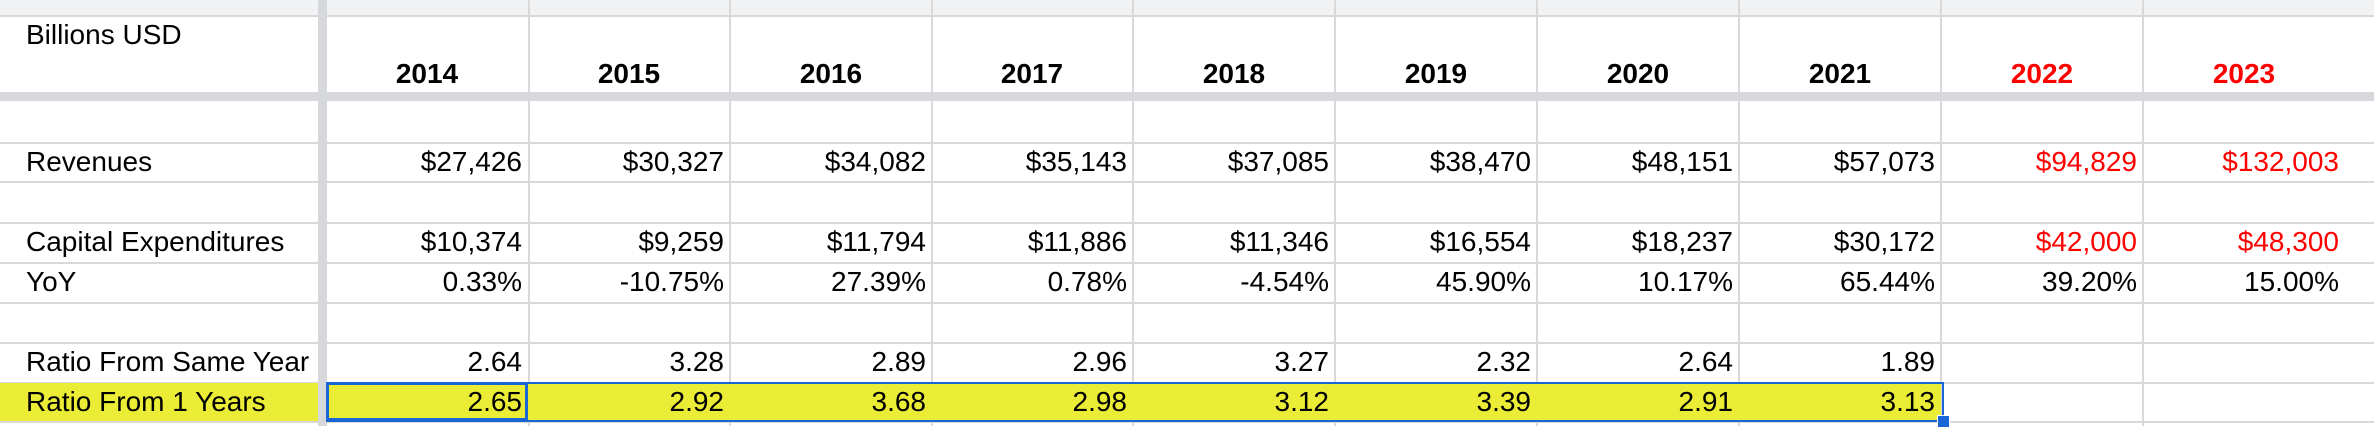  What do you see at coordinates (1908, 401) in the screenshot?
I see `ratio-1-year-cell: 3.13` at bounding box center [1908, 401].